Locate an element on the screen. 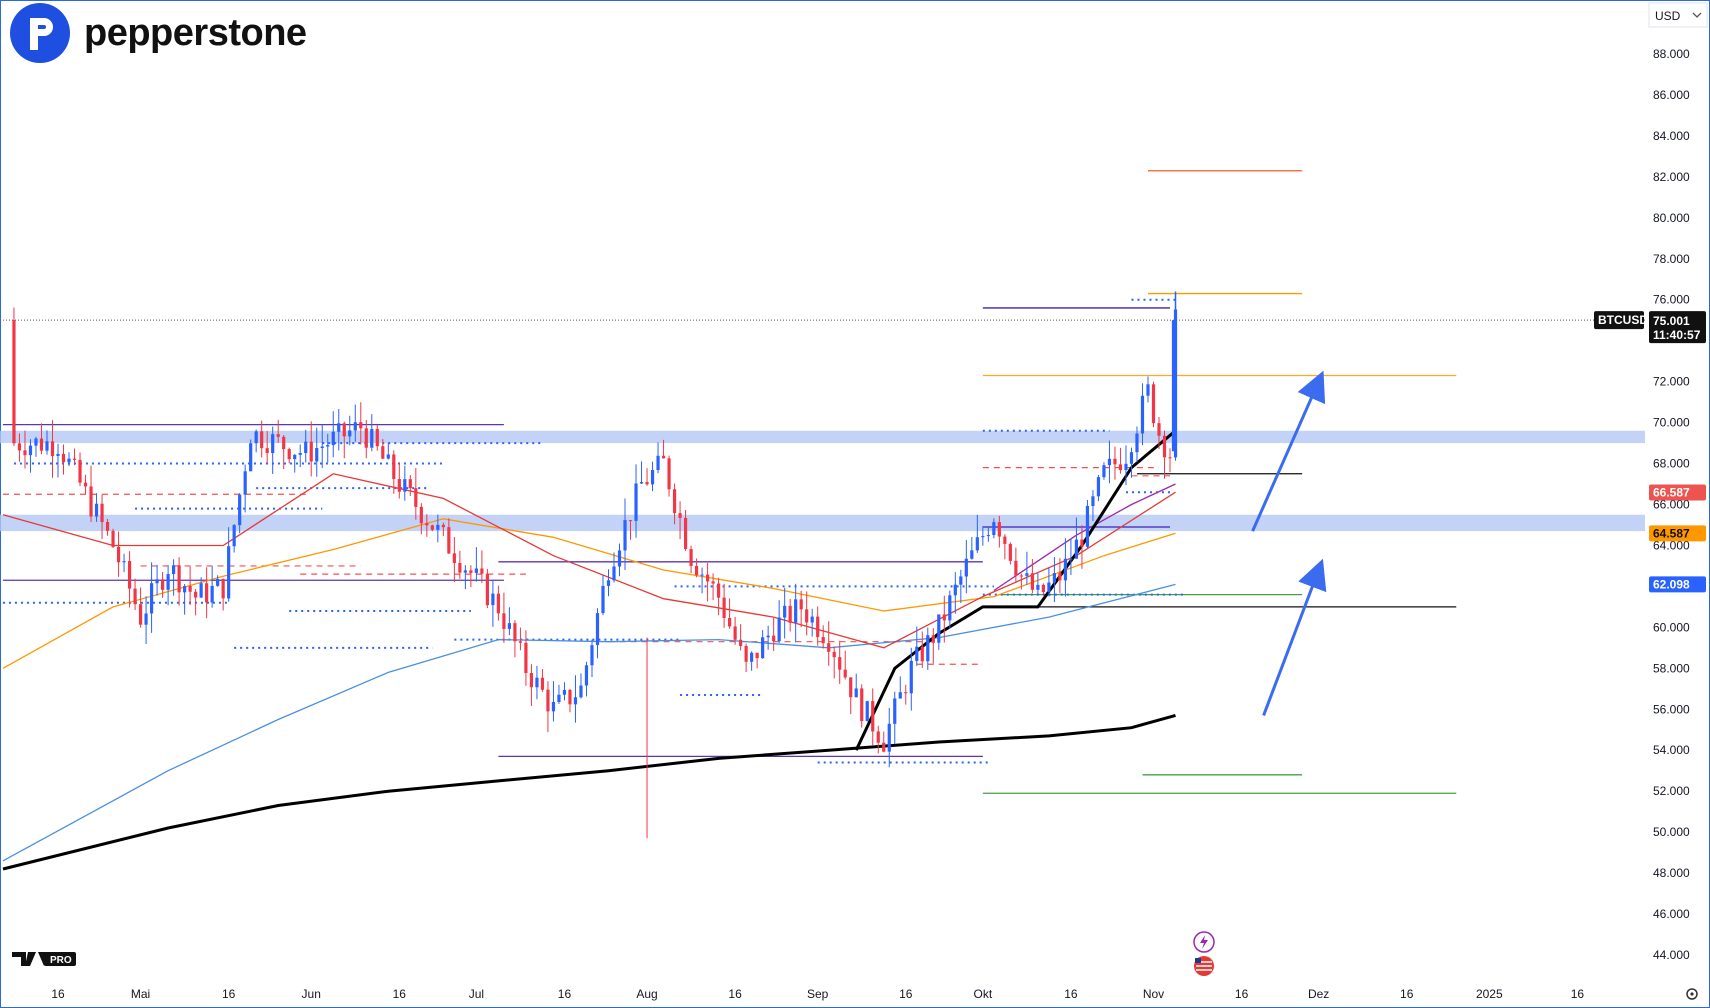 The height and width of the screenshot is (1008, 1710). time-tick-label: Sep is located at coordinates (818, 994).